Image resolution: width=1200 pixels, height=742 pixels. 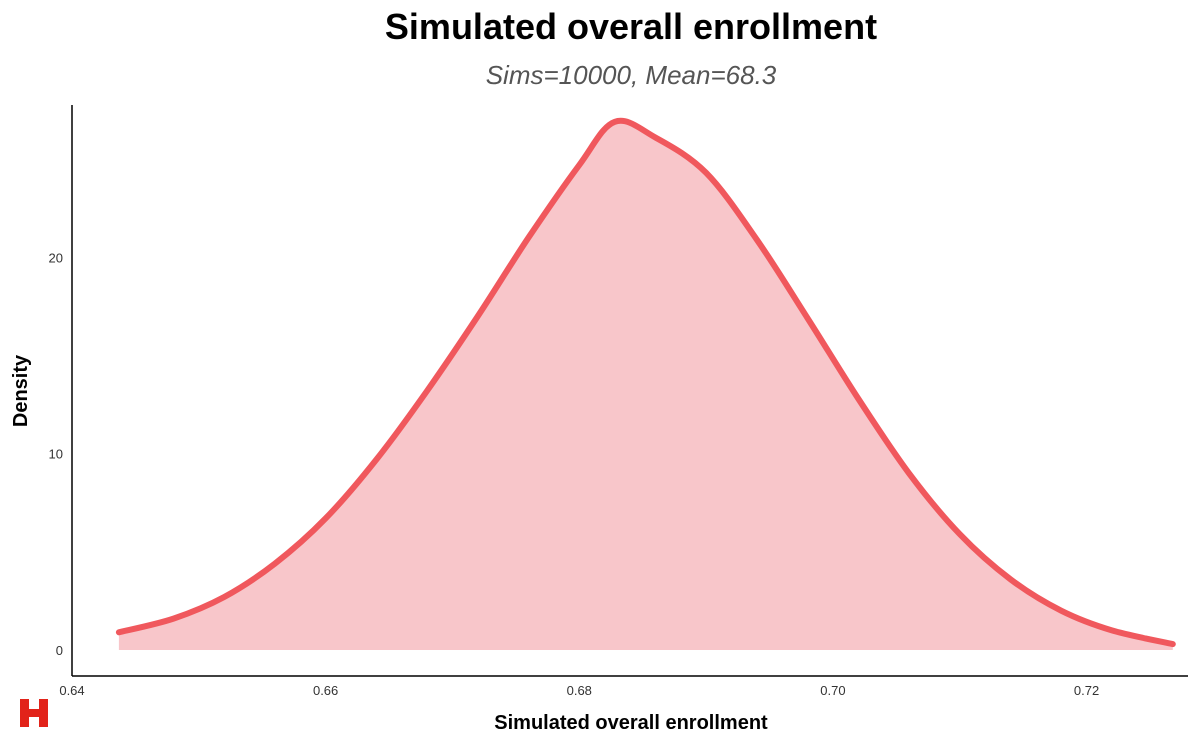 What do you see at coordinates (1086, 690) in the screenshot?
I see `x-tick-label: 0.72` at bounding box center [1086, 690].